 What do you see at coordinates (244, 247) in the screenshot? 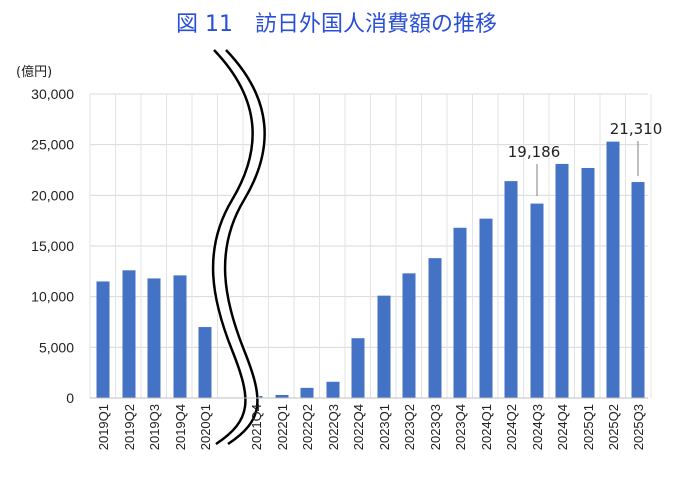
I see `break-line-right` at bounding box center [244, 247].